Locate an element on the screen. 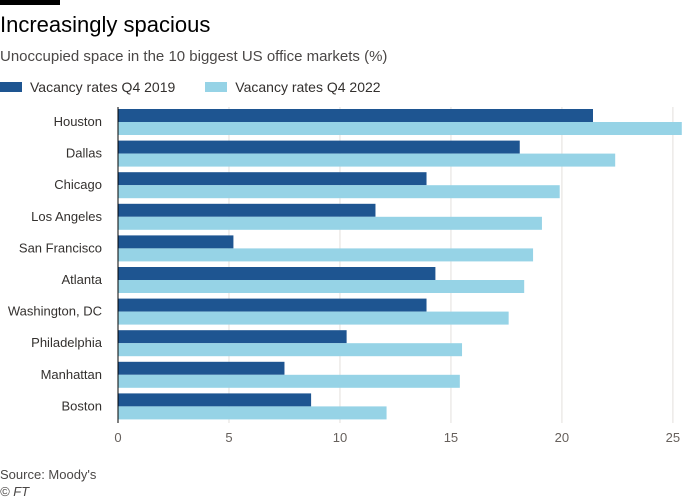 Image resolution: width=700 pixels, height=500 pixels. credit-note: © FT is located at coordinates (15, 491).